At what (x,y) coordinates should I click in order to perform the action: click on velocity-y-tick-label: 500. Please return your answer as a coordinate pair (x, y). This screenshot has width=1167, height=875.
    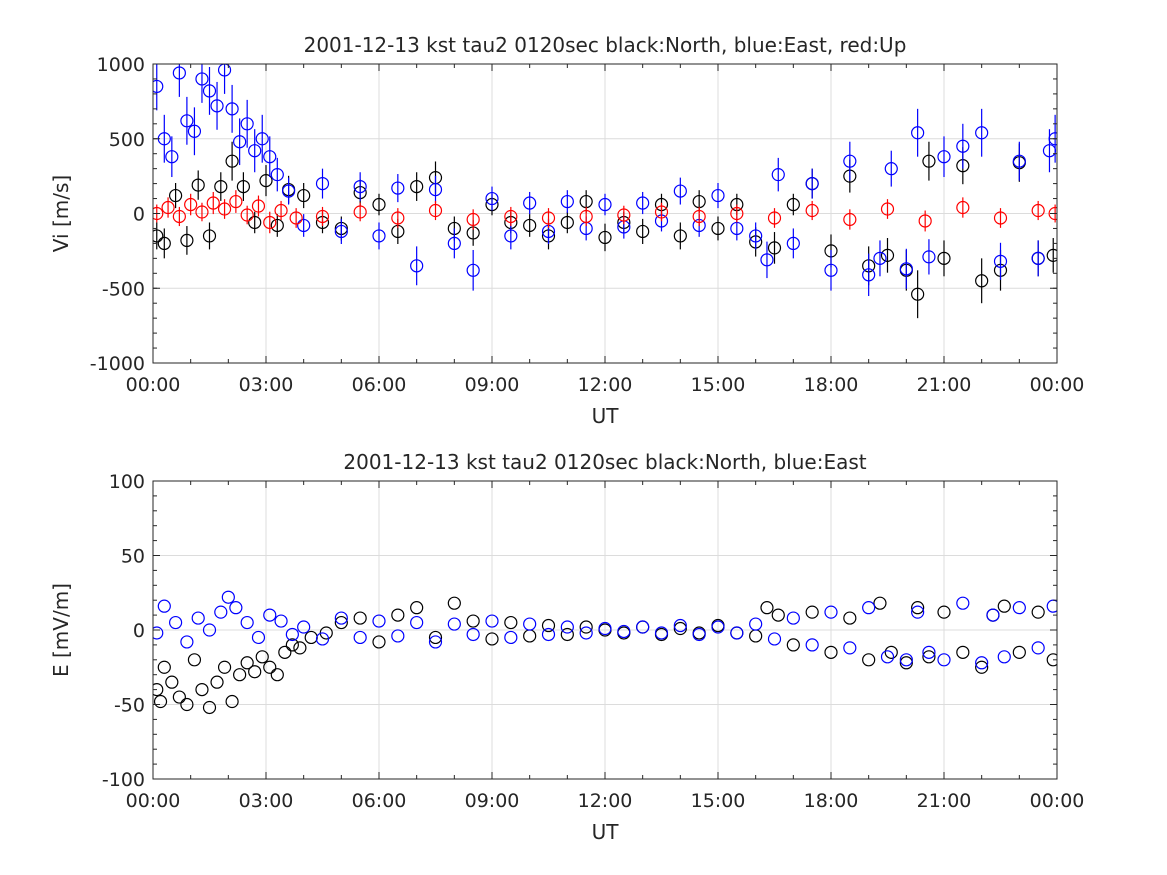
    Looking at the image, I should click on (127, 140).